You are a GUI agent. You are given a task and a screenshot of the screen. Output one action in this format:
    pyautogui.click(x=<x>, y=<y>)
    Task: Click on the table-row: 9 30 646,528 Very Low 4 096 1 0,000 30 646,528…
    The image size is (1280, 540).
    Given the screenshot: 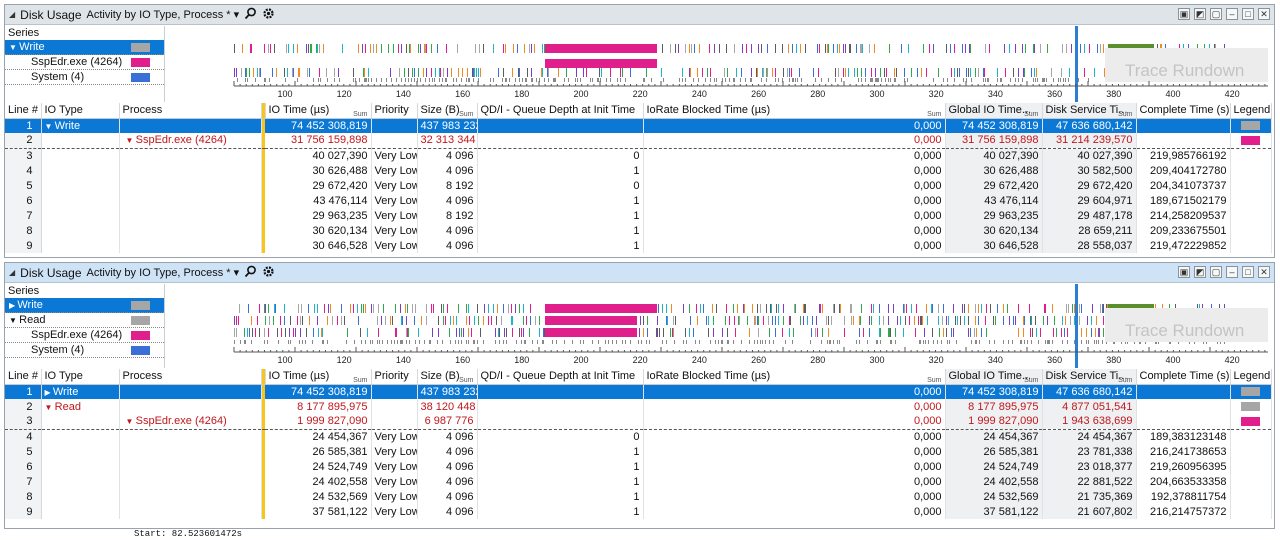 What is the action you would take?
    pyautogui.click(x=638, y=245)
    